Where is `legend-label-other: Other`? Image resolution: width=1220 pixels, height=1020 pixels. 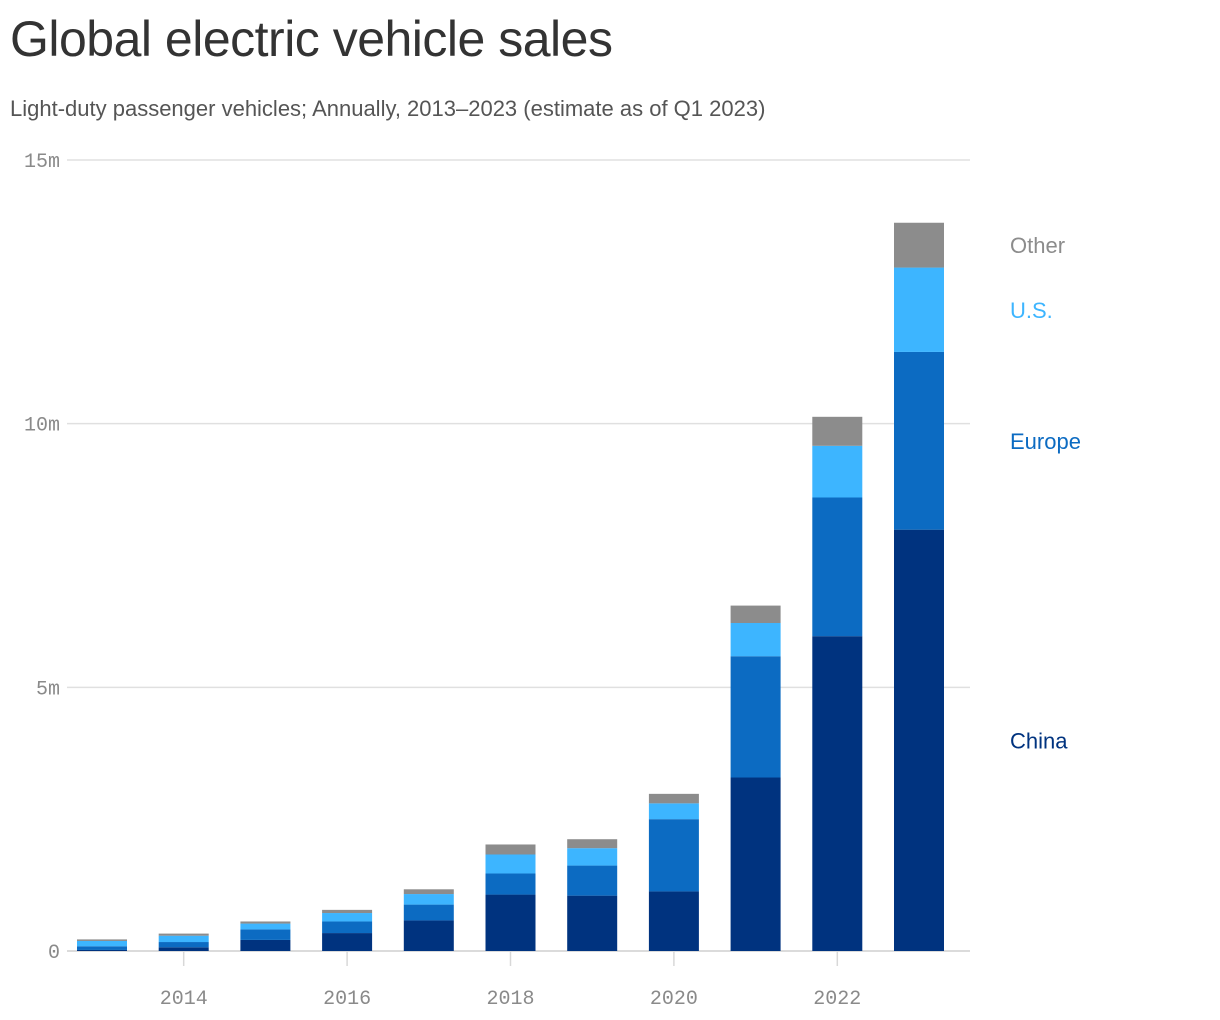
legend-label-other: Other is located at coordinates (1037, 245).